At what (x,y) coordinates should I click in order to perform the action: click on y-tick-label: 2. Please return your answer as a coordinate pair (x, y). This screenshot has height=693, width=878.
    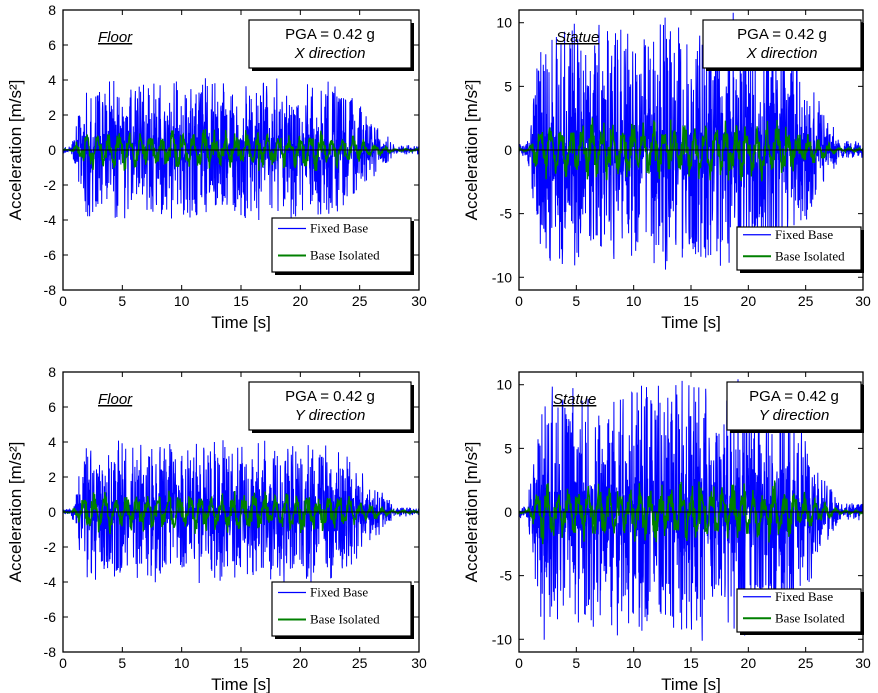
    Looking at the image, I should click on (52, 115).